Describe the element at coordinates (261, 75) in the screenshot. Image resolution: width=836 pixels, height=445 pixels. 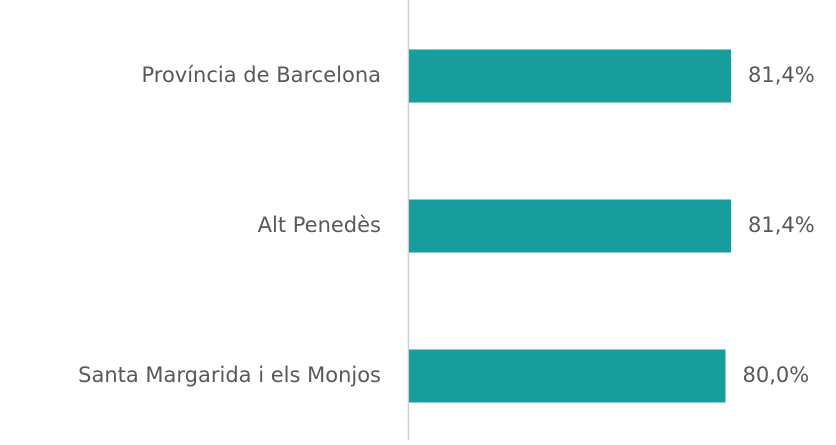
I see `y-tick-label: Província de Barcelona` at that location.